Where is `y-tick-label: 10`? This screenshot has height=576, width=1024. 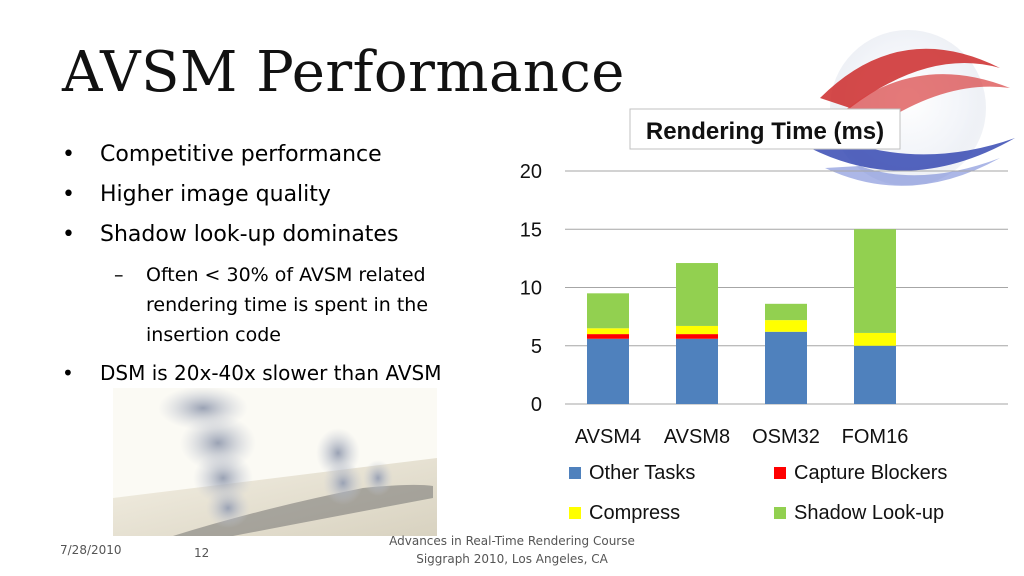
y-tick-label: 10 is located at coordinates (531, 289).